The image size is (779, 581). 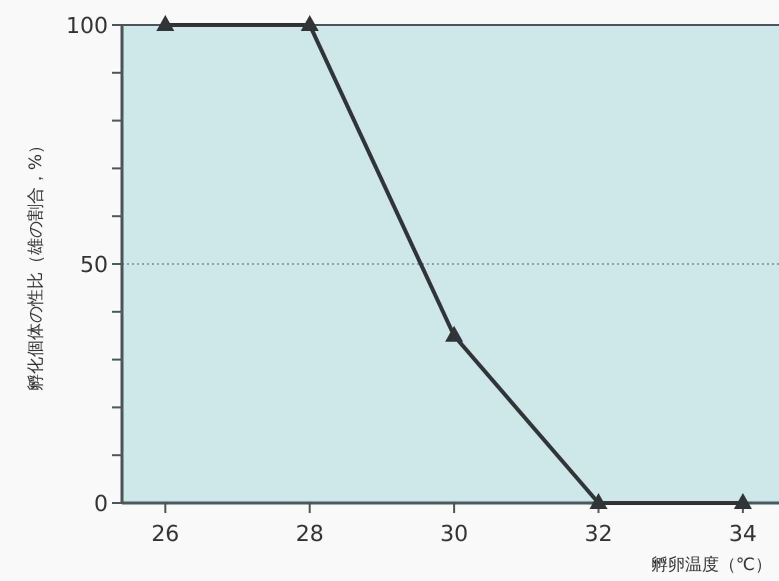 What do you see at coordinates (36, 264) in the screenshot?
I see `y-axis-title: 孵化個体の性比（雄の割合，%）` at bounding box center [36, 264].